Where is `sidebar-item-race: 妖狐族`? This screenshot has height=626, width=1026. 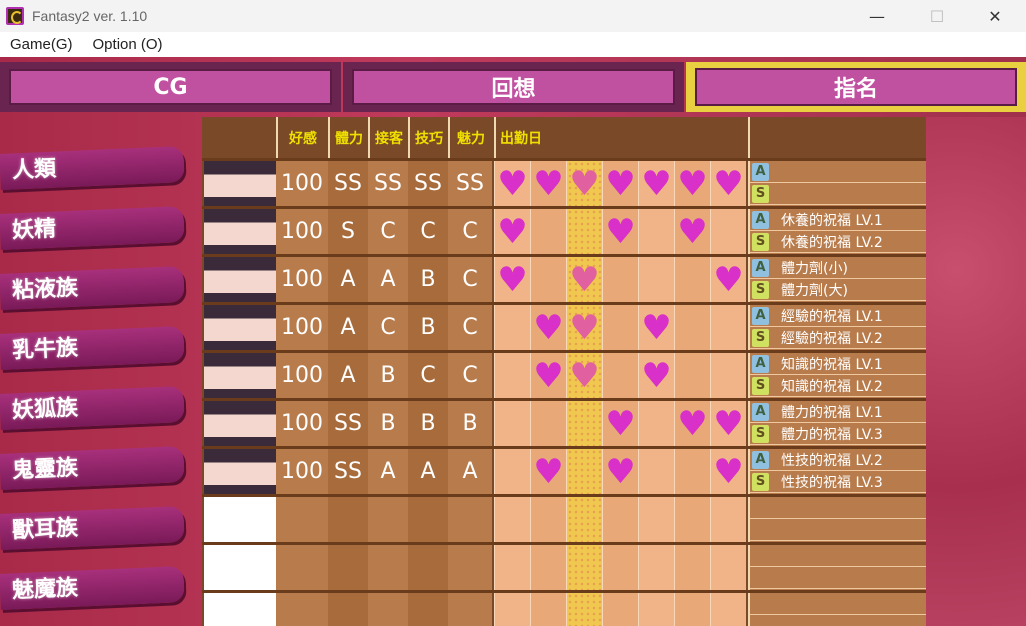 sidebar-item-race: 妖狐族 is located at coordinates (92, 408).